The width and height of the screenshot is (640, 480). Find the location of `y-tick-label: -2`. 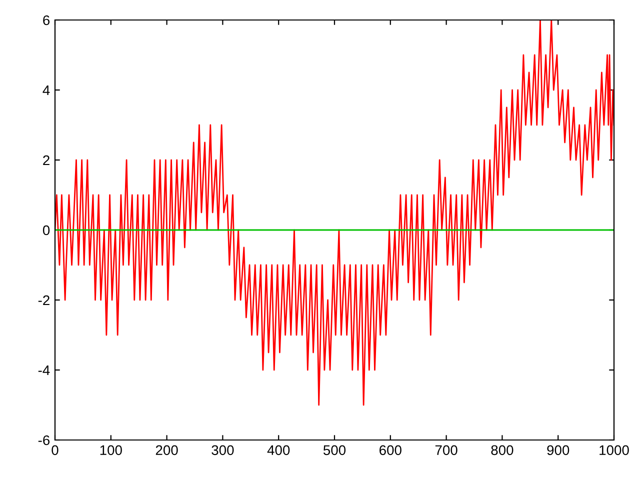

y-tick-label: -2 is located at coordinates (44, 300).